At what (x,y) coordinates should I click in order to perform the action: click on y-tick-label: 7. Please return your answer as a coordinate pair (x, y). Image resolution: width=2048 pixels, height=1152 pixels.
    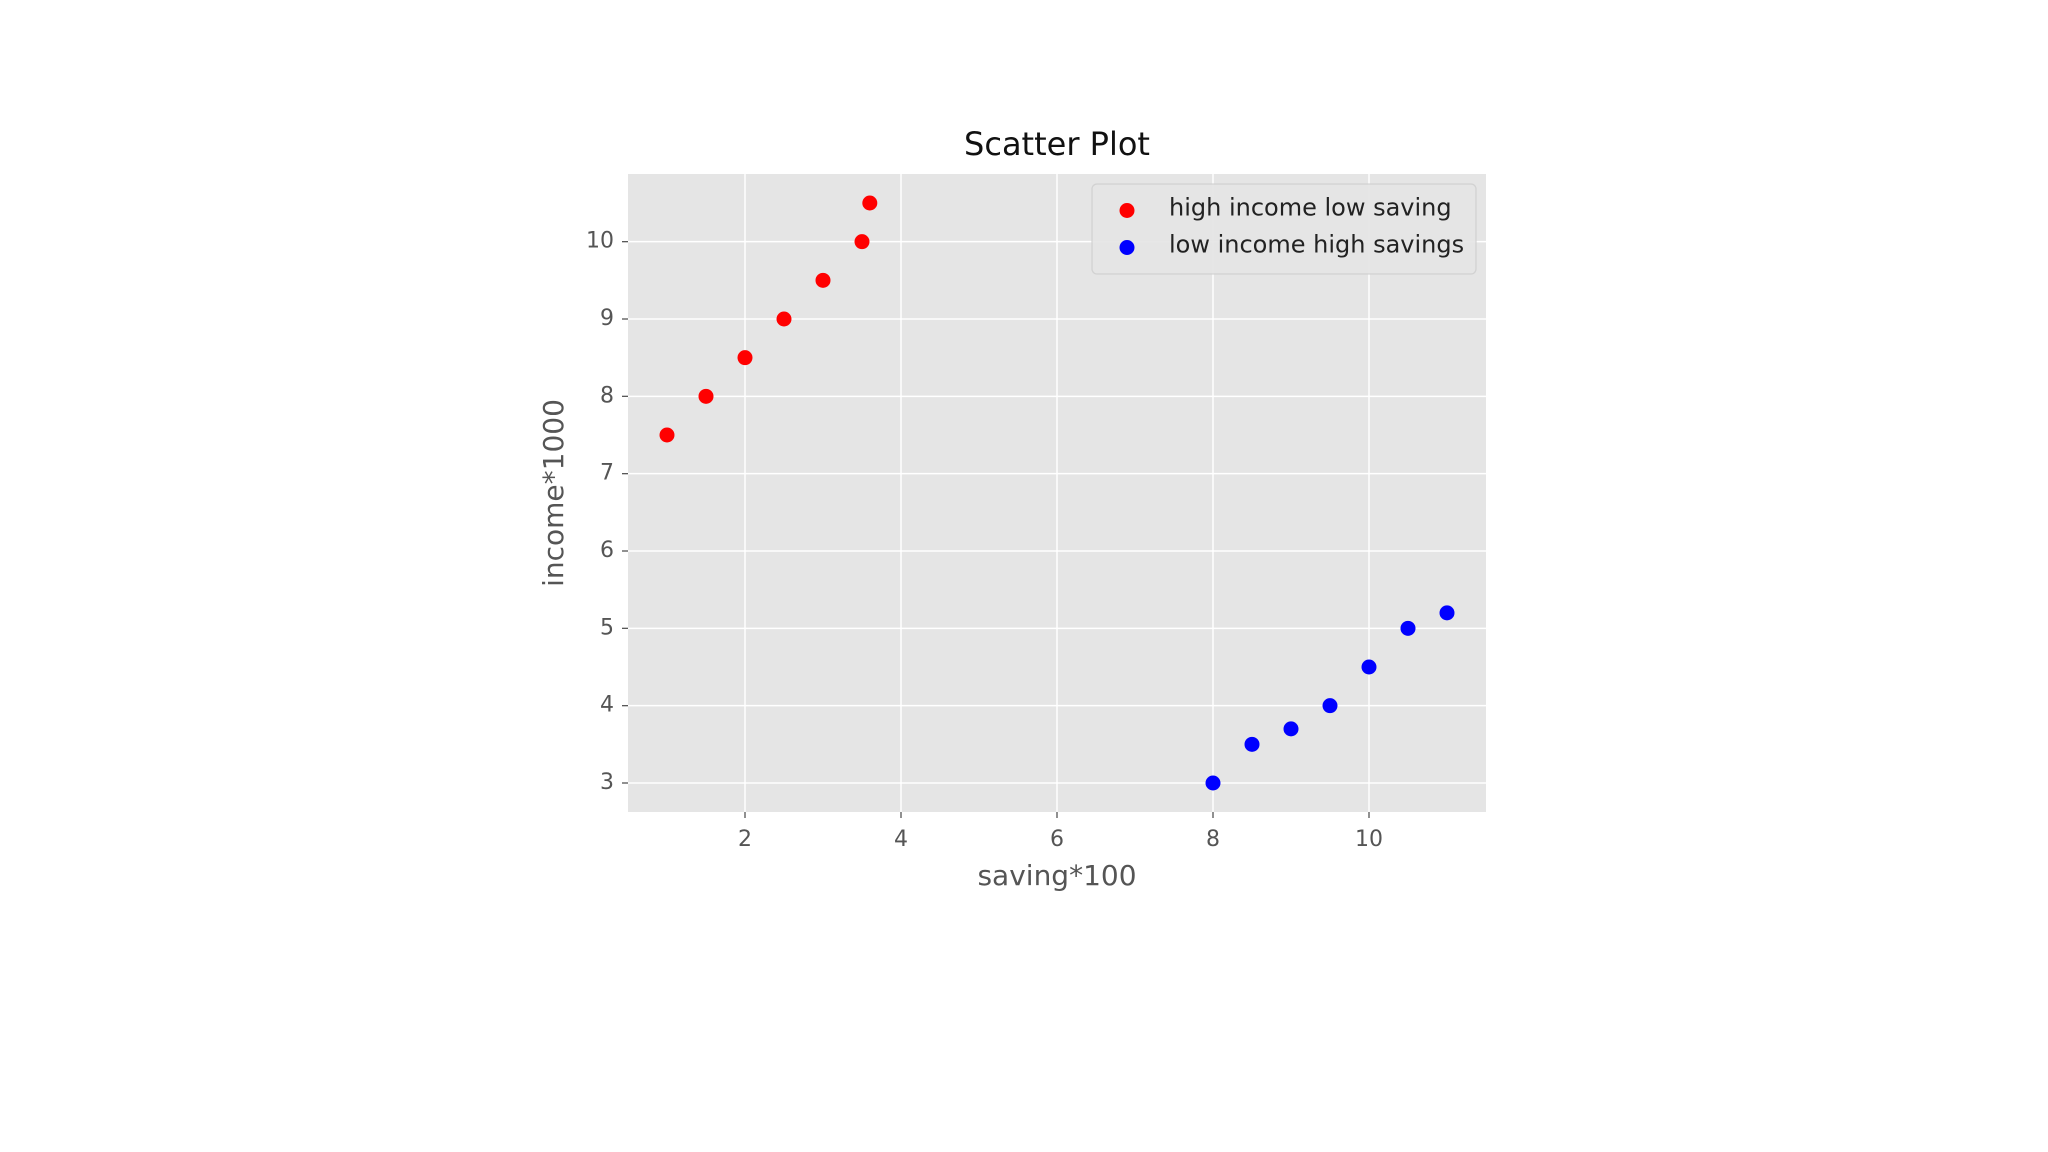
    Looking at the image, I should click on (607, 473).